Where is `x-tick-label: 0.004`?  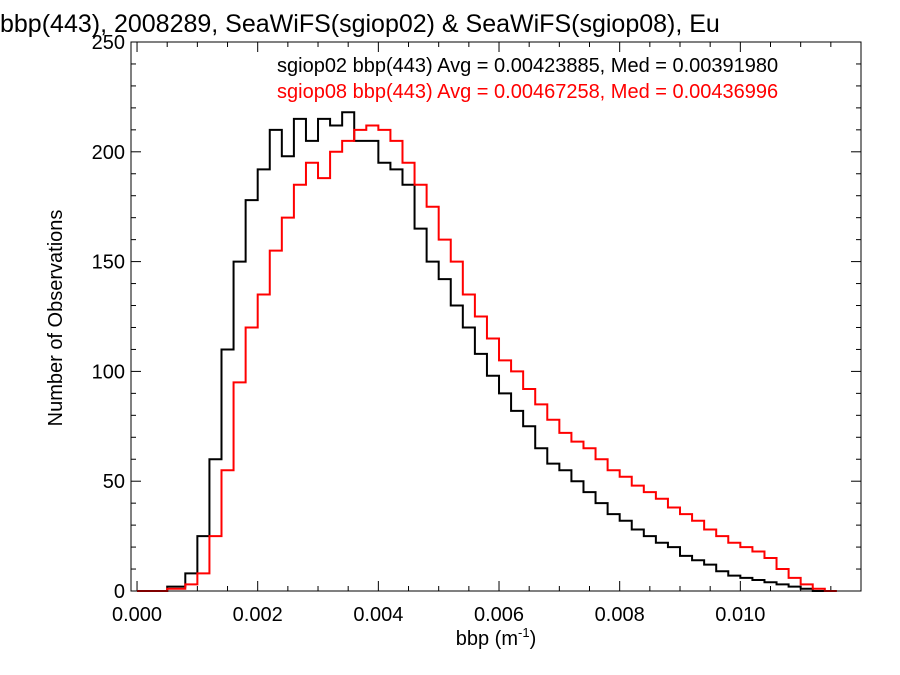
x-tick-label: 0.004 is located at coordinates (378, 615).